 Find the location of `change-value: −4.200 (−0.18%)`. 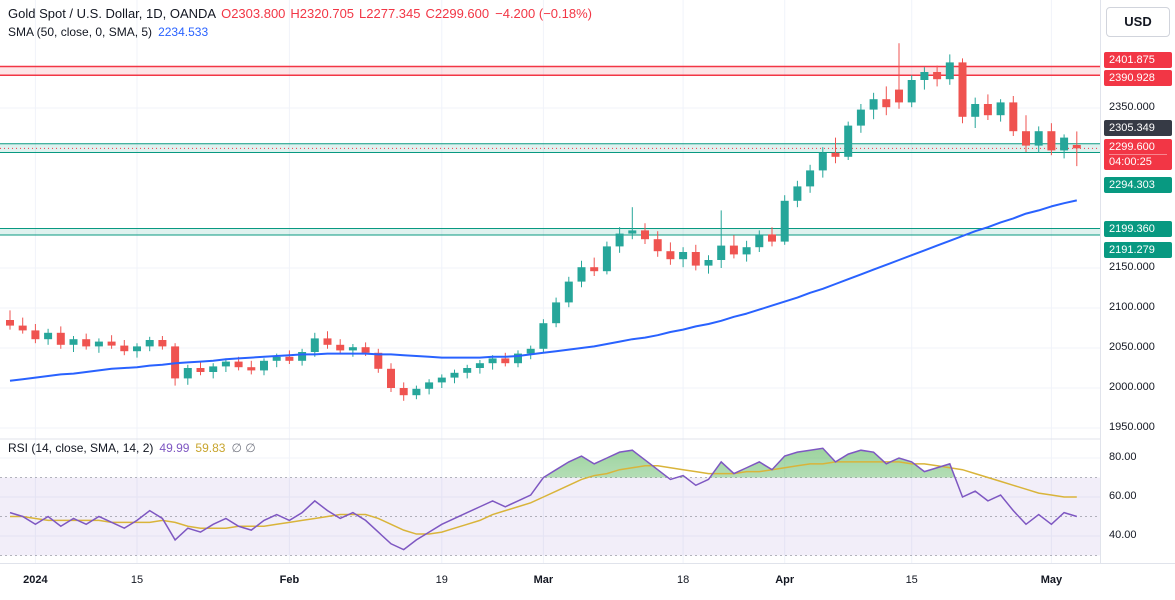

change-value: −4.200 (−0.18%) is located at coordinates (543, 13).